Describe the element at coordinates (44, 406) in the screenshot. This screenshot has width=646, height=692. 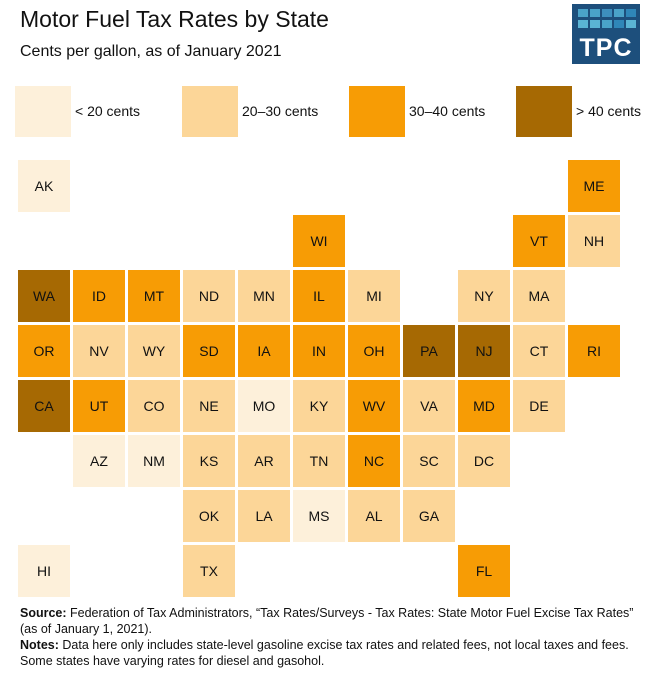
I see `state-tile-ca: CA` at that location.